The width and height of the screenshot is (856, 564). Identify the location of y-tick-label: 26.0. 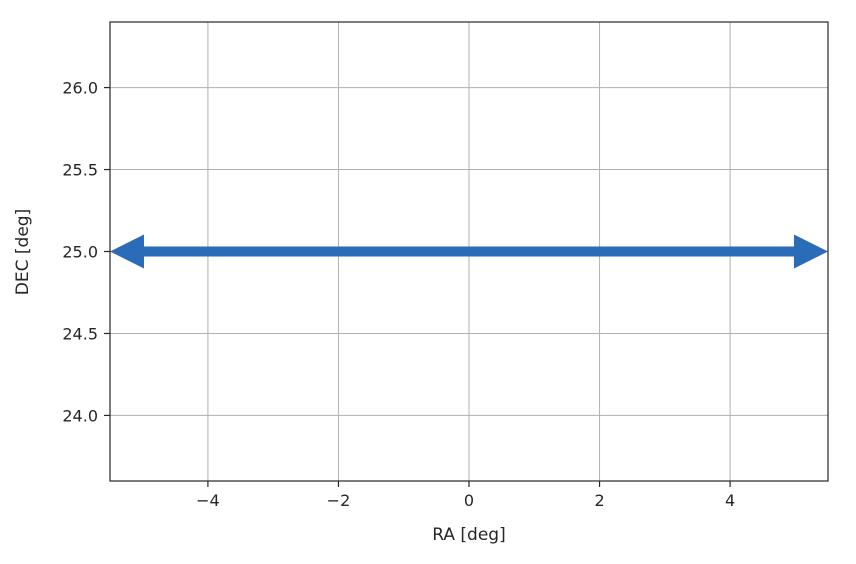
(80, 88).